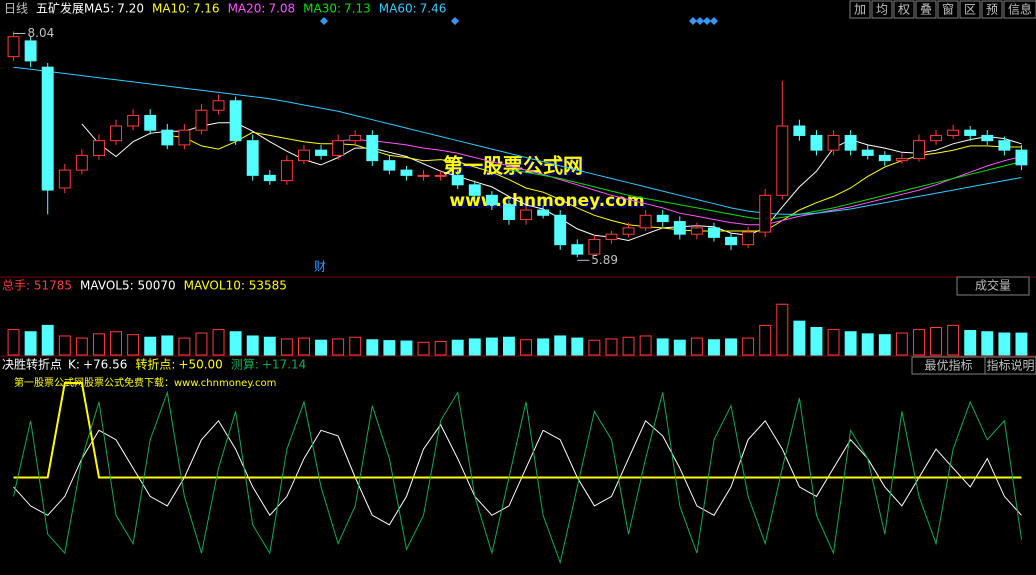 This screenshot has width=1036, height=575. What do you see at coordinates (398, 9) in the screenshot?
I see `legend-name: MA60:` at bounding box center [398, 9].